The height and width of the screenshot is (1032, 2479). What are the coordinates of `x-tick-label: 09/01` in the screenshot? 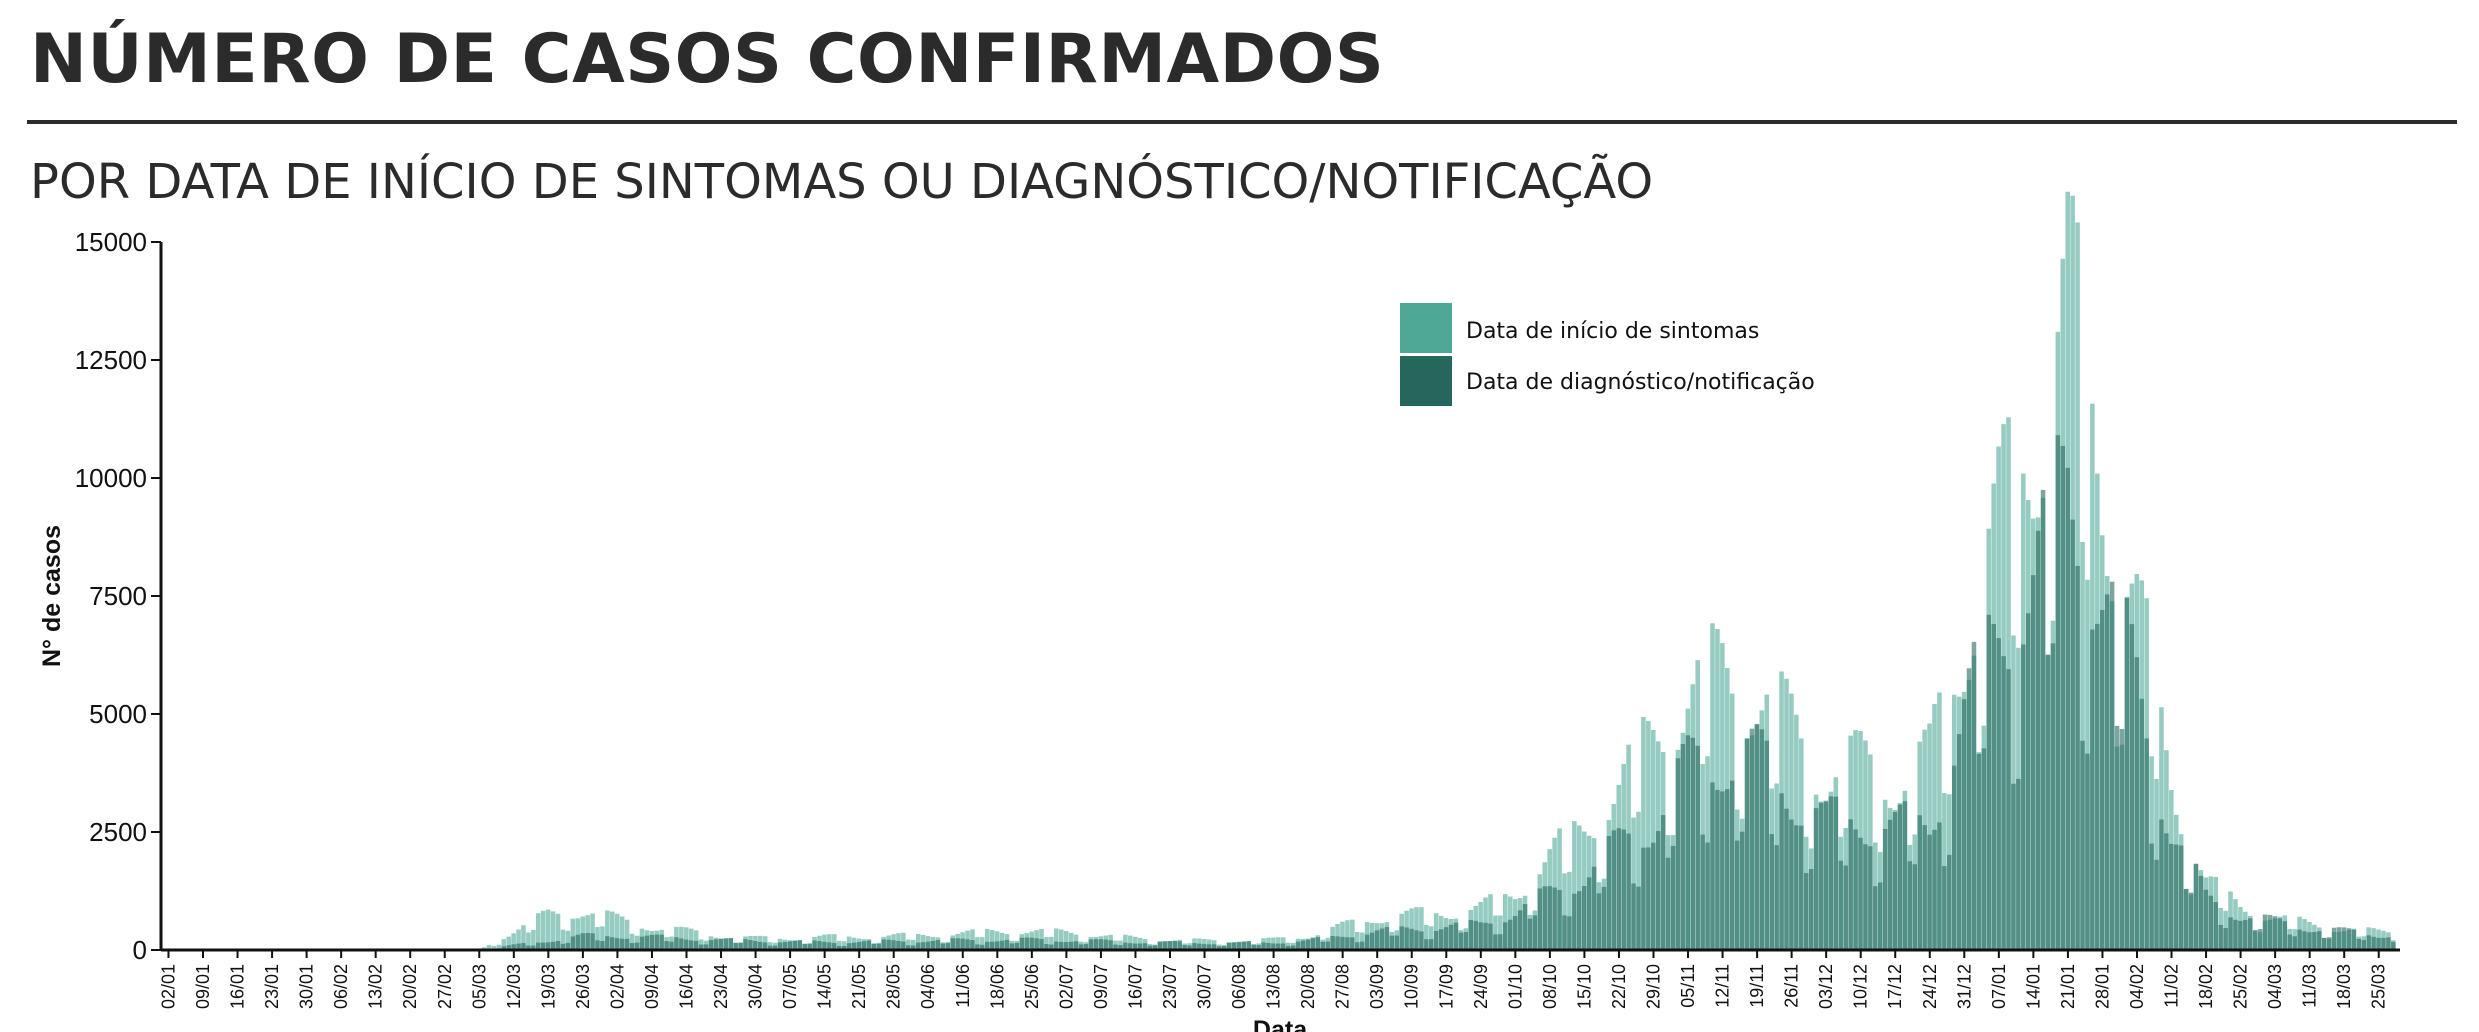 It's located at (203, 986).